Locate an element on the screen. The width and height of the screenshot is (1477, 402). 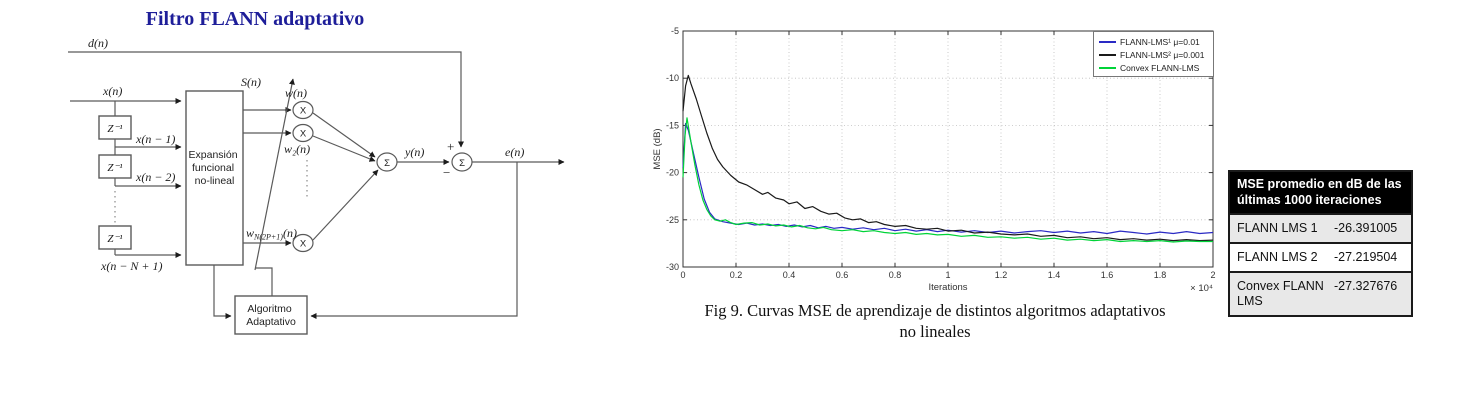
algorithm-box is located at coordinates (271, 315).